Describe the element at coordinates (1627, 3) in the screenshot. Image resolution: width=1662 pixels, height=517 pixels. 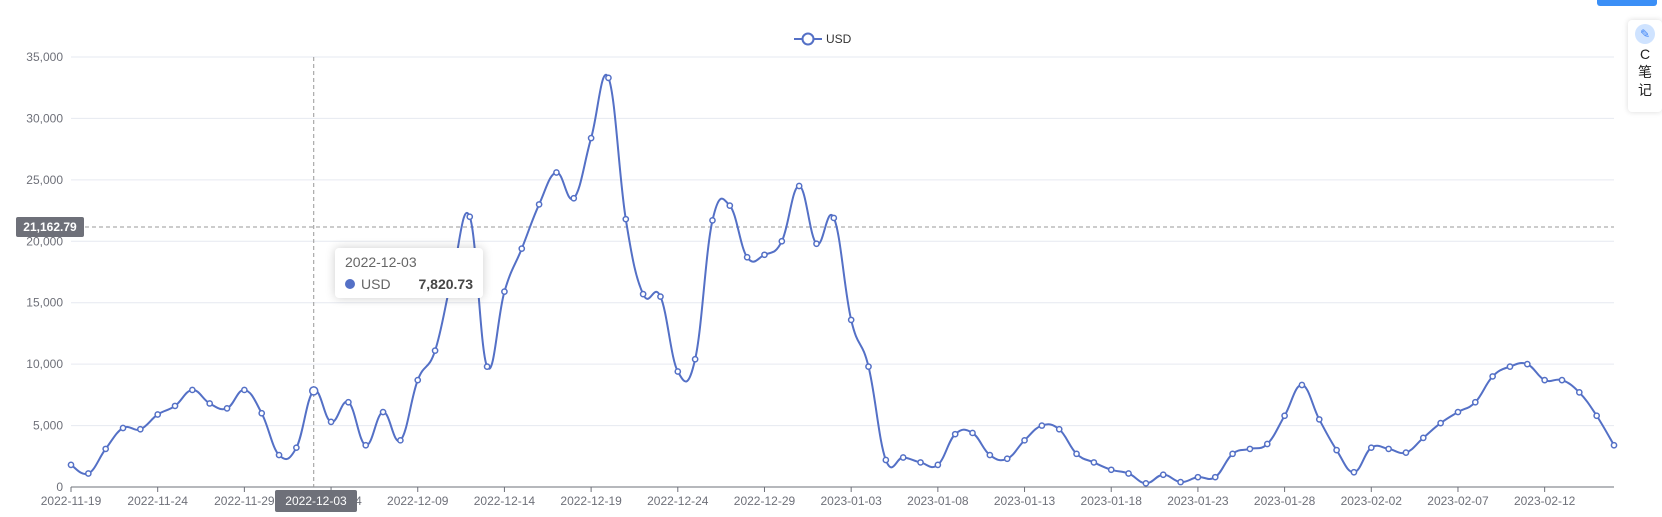
I see `top-badge` at that location.